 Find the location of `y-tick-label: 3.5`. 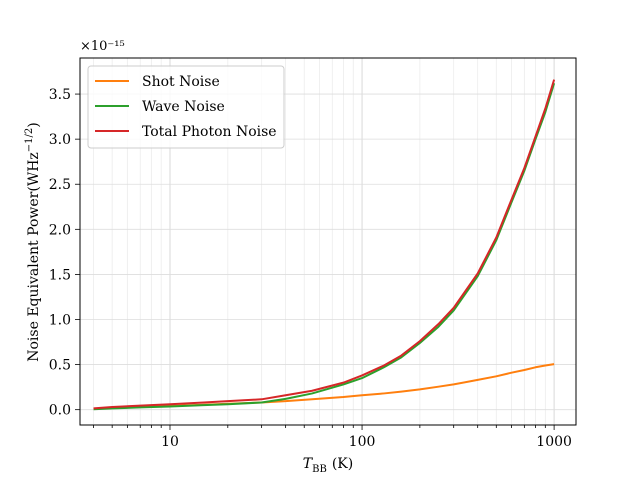

y-tick-label: 3.5 is located at coordinates (60, 95).